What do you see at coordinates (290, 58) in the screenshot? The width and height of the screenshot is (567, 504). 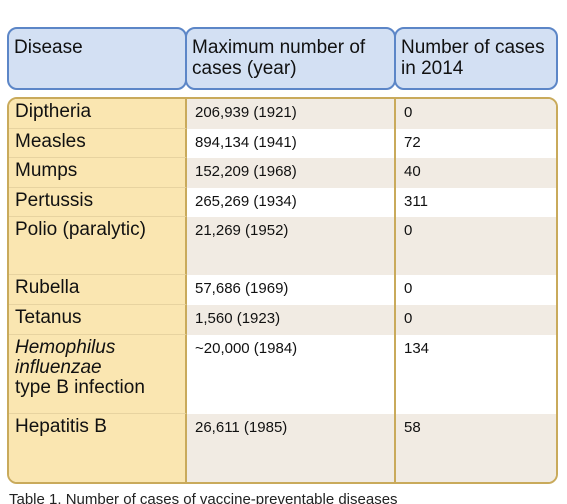 I see `header-maximum-cases: Maximum number of cases (year)` at bounding box center [290, 58].